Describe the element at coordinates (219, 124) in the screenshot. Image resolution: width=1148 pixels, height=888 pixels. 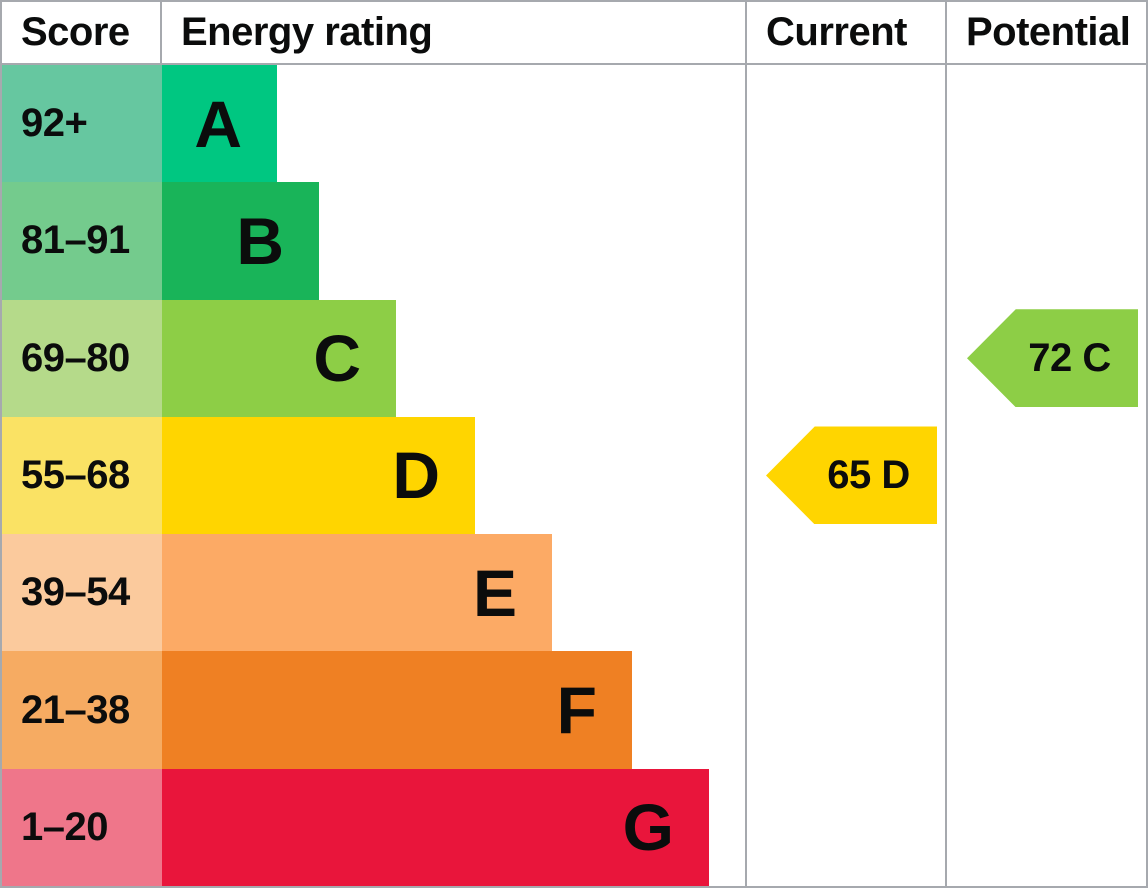
I see `band-bar-a: A` at that location.